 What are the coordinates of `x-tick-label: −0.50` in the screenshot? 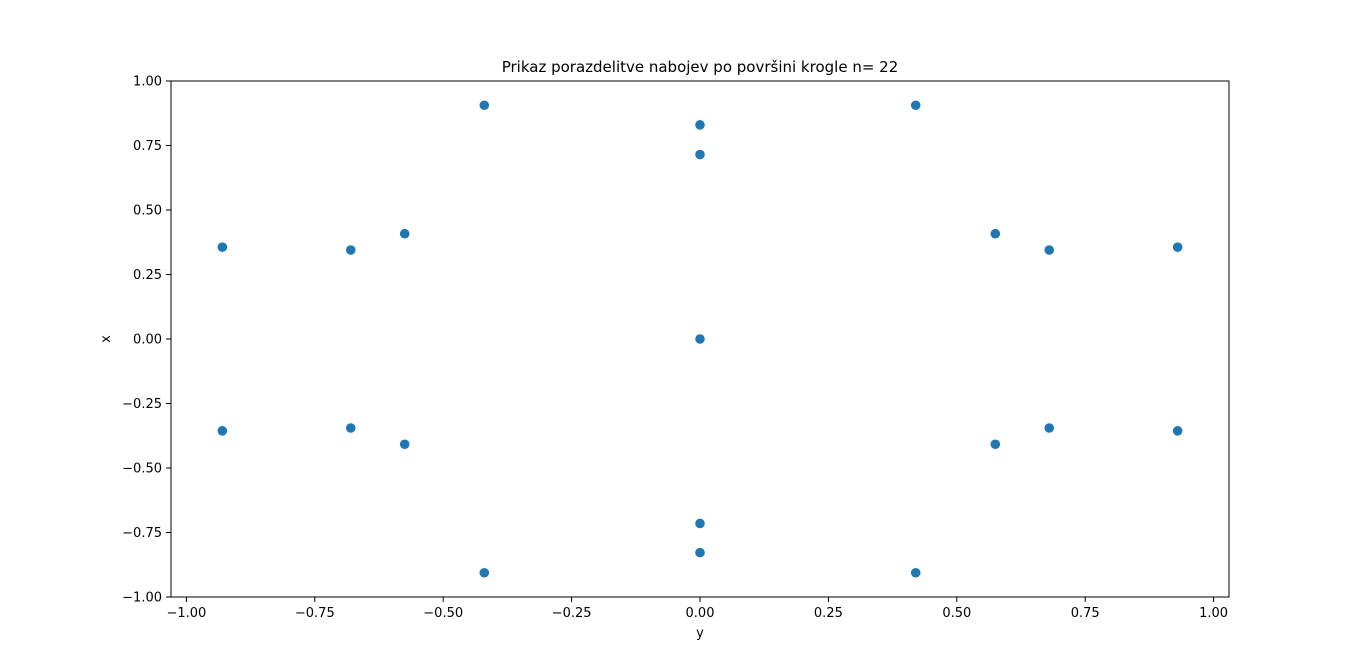 It's located at (443, 613).